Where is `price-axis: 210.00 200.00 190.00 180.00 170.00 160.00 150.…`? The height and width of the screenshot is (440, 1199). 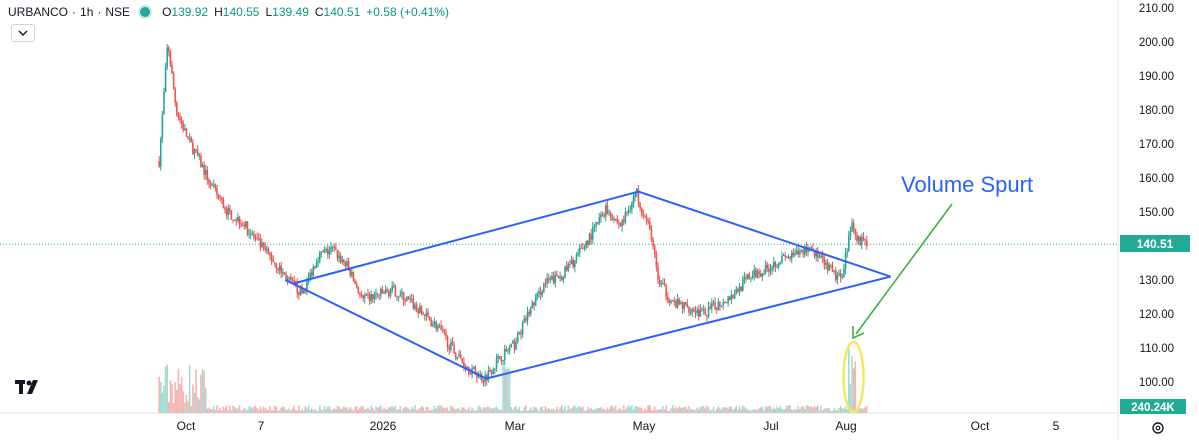 price-axis: 210.00 200.00 190.00 180.00 170.00 160.00 150.… is located at coordinates (1156, 196).